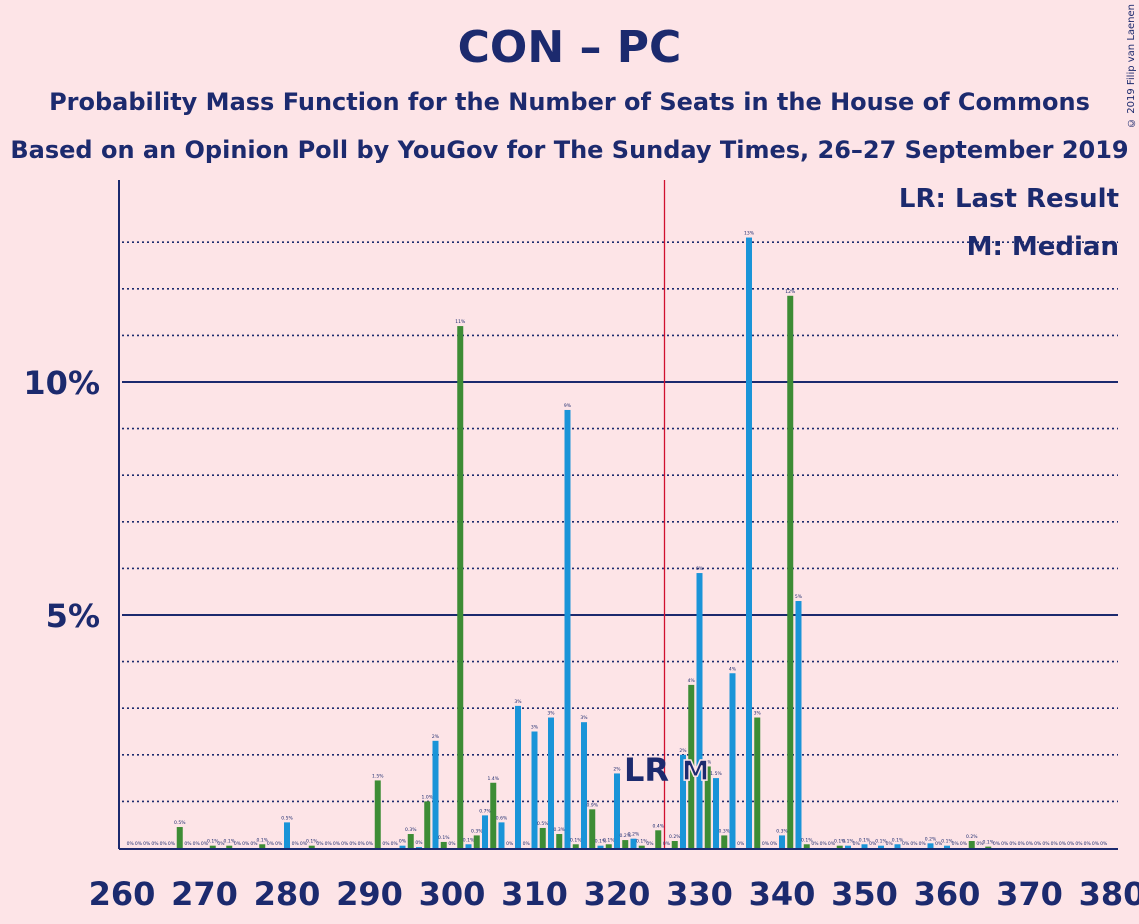  I want to click on x-tick-label: 310, so click(534, 894).